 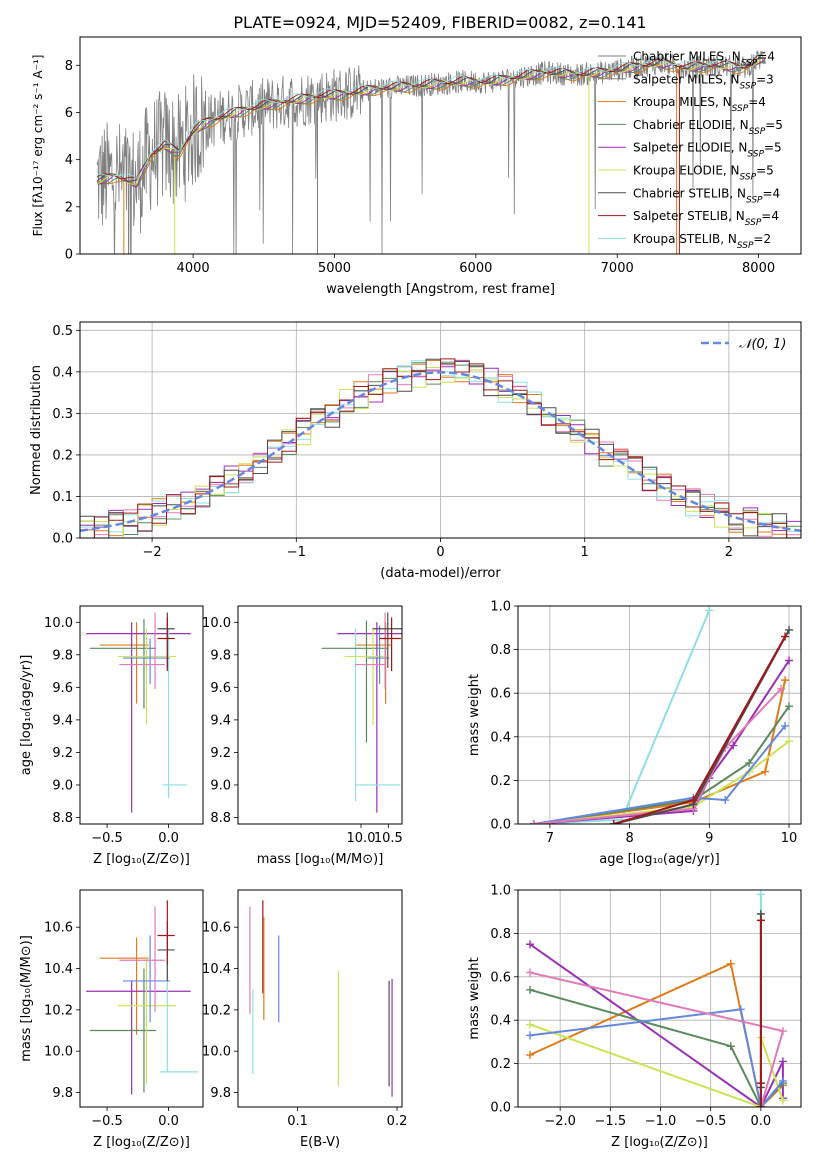 I want to click on y-tick-label: 1.0, so click(x=500, y=607).